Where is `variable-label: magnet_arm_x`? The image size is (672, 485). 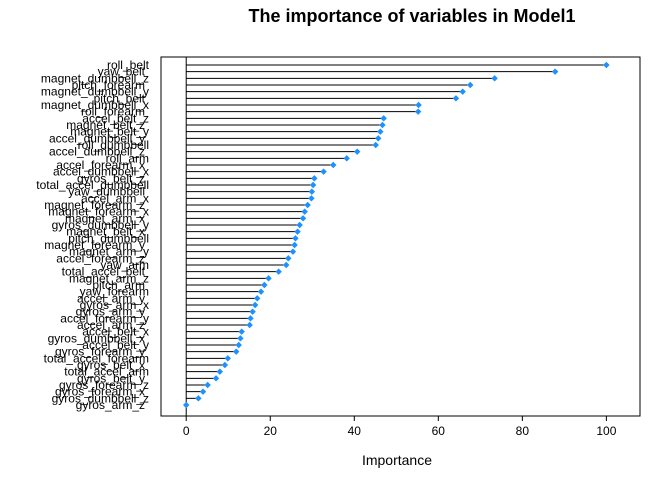
variable-label: magnet_arm_x is located at coordinates (105, 218).